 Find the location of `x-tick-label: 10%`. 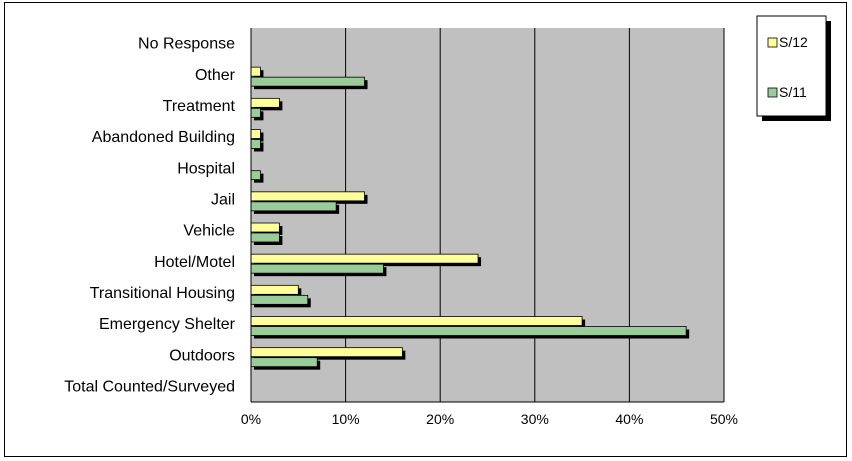

x-tick-label: 10% is located at coordinates (346, 419).